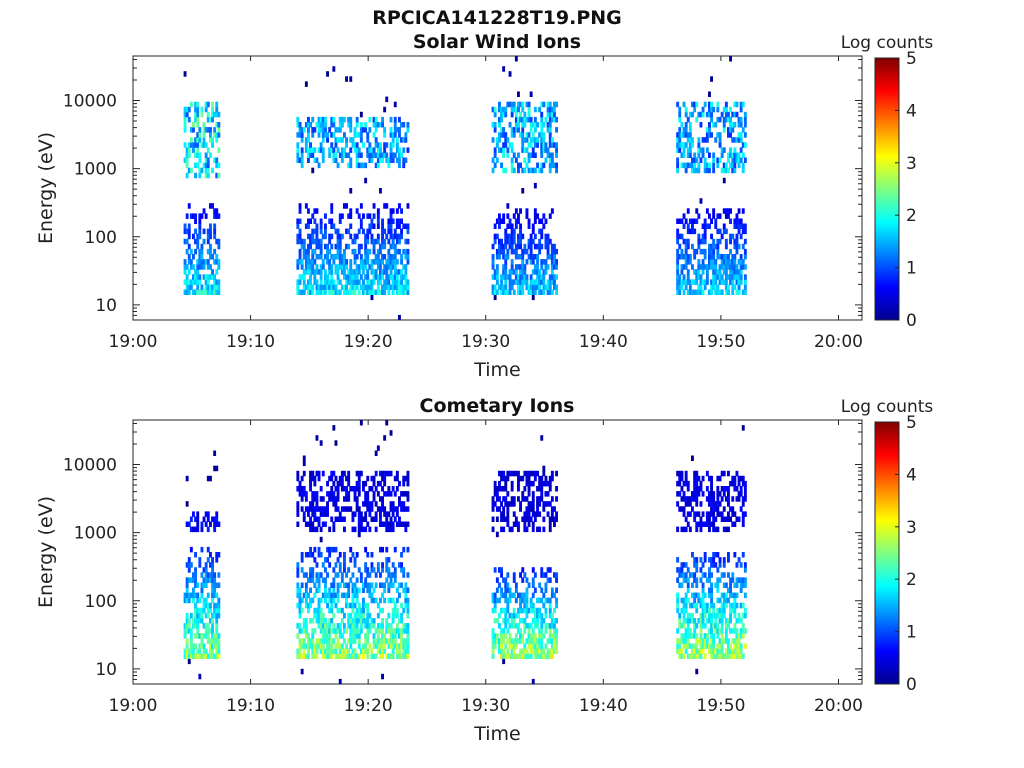 The width and height of the screenshot is (1024, 768). Describe the element at coordinates (911, 111) in the screenshot. I see `colorbar-tick-label: 4` at that location.